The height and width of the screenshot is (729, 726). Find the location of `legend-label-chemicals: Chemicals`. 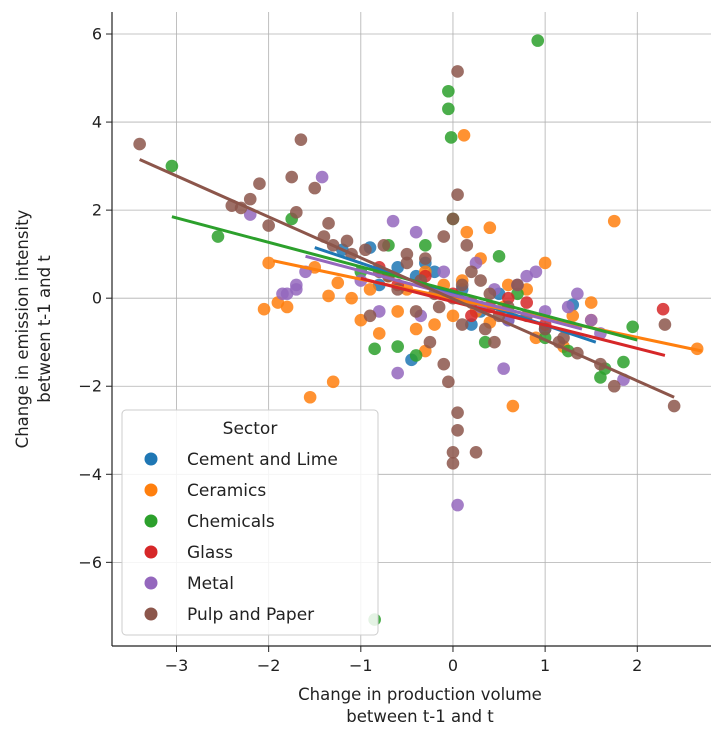

legend-label-chemicals: Chemicals is located at coordinates (231, 522).